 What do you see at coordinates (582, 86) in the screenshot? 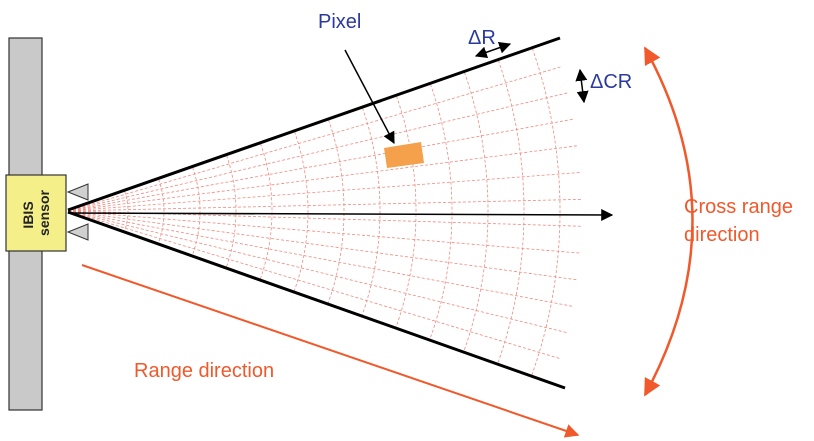
I see `delta-cr-arrow` at bounding box center [582, 86].